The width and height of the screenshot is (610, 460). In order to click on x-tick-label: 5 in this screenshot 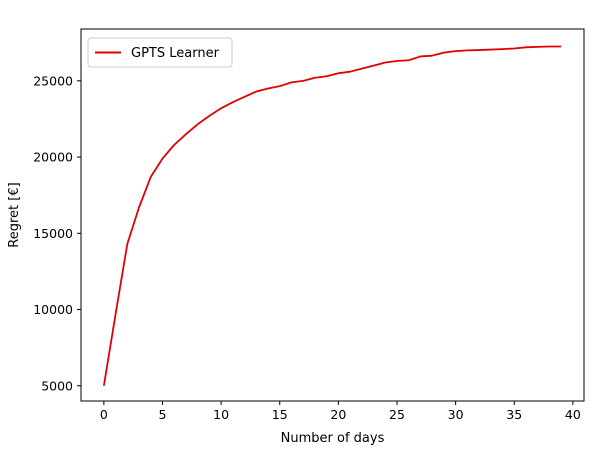, I will do `click(163, 414)`.